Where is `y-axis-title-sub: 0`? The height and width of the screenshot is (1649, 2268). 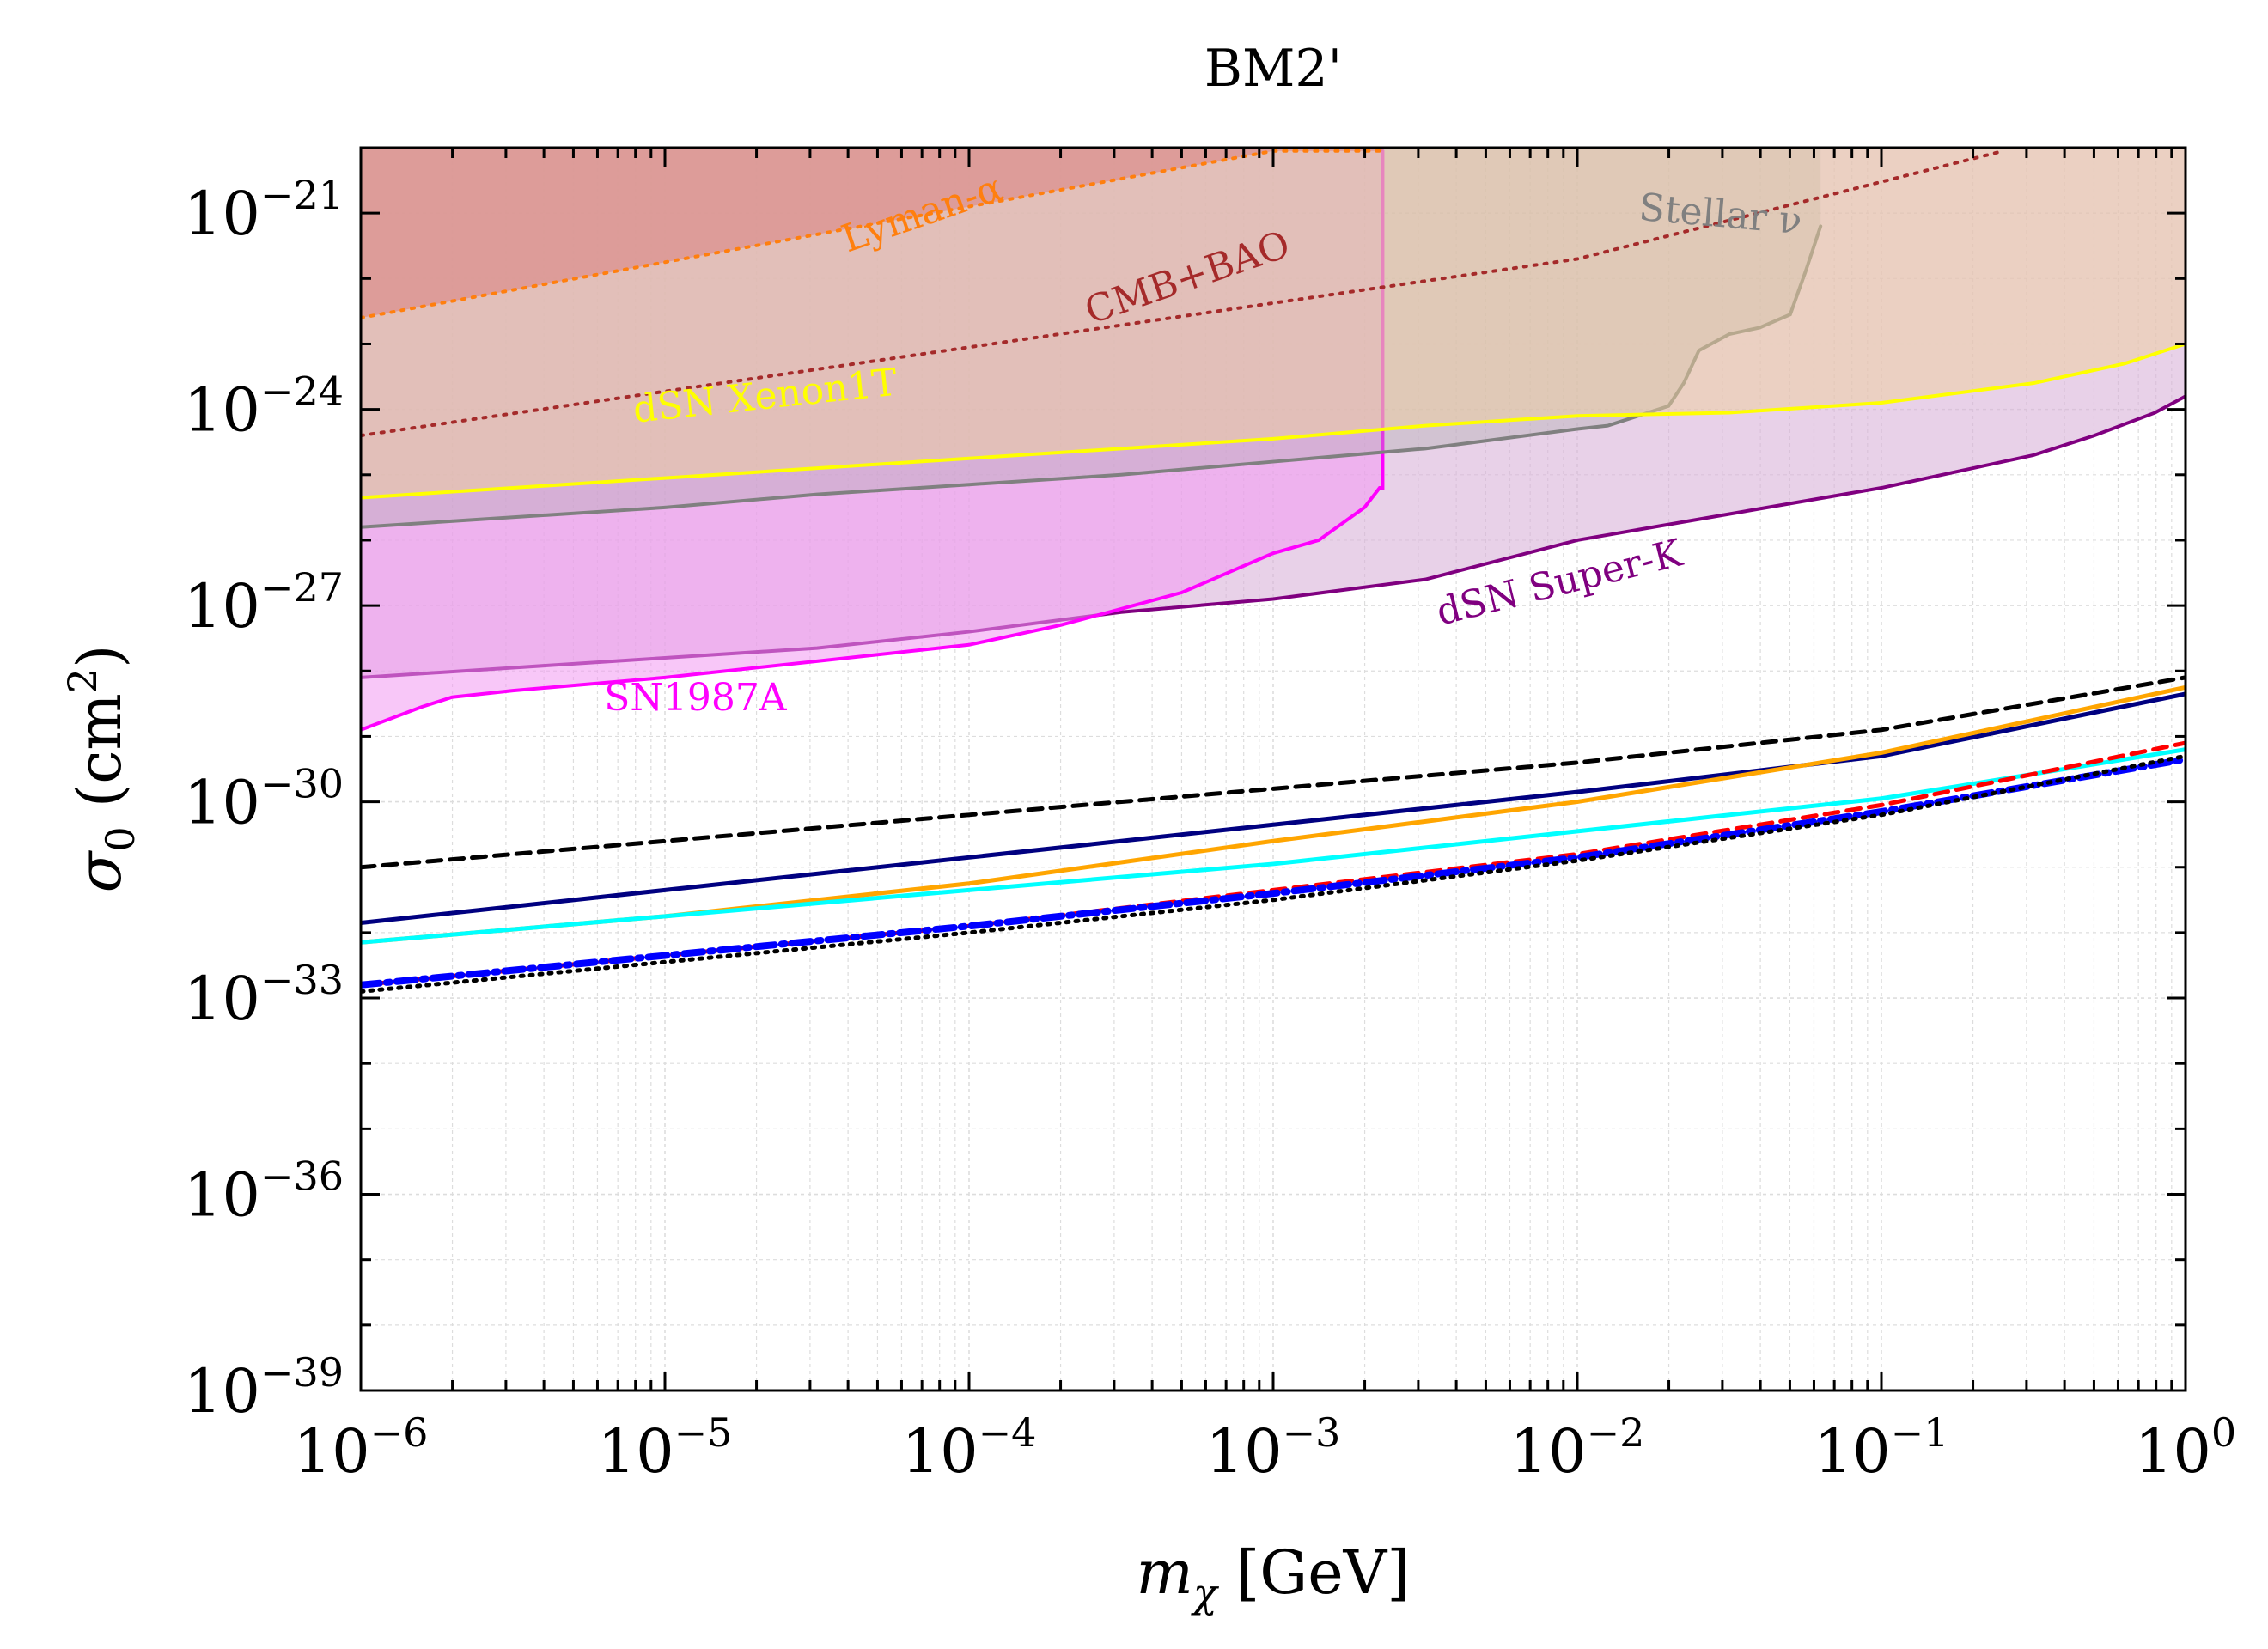
y-axis-title-sub: 0 is located at coordinates (120, 839).